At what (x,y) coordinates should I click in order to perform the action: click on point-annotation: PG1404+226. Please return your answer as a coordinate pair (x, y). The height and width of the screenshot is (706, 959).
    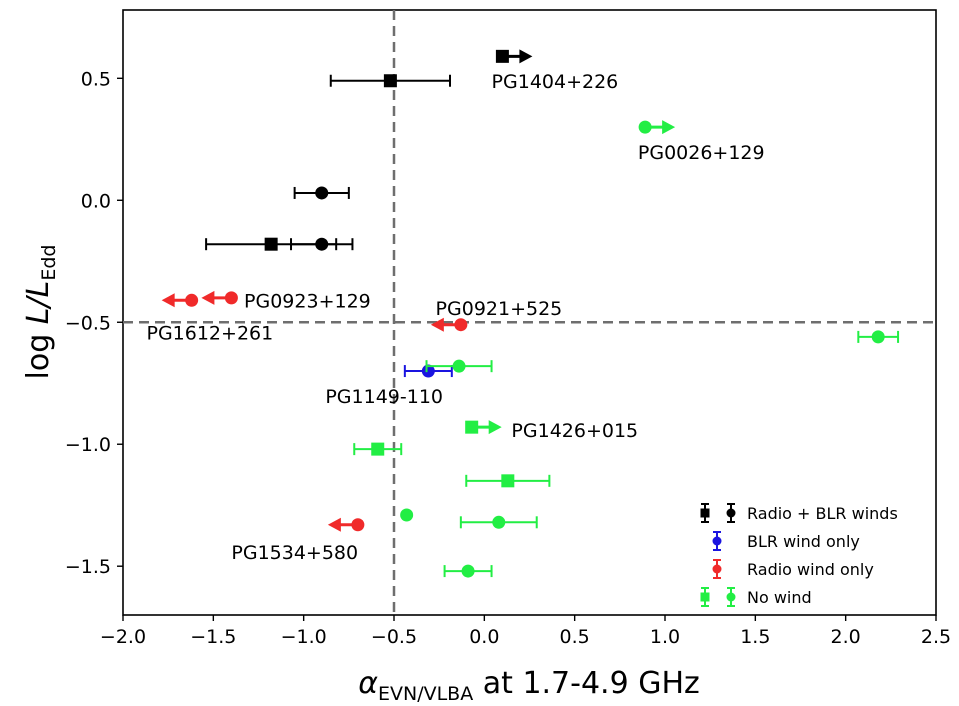
    Looking at the image, I should click on (555, 82).